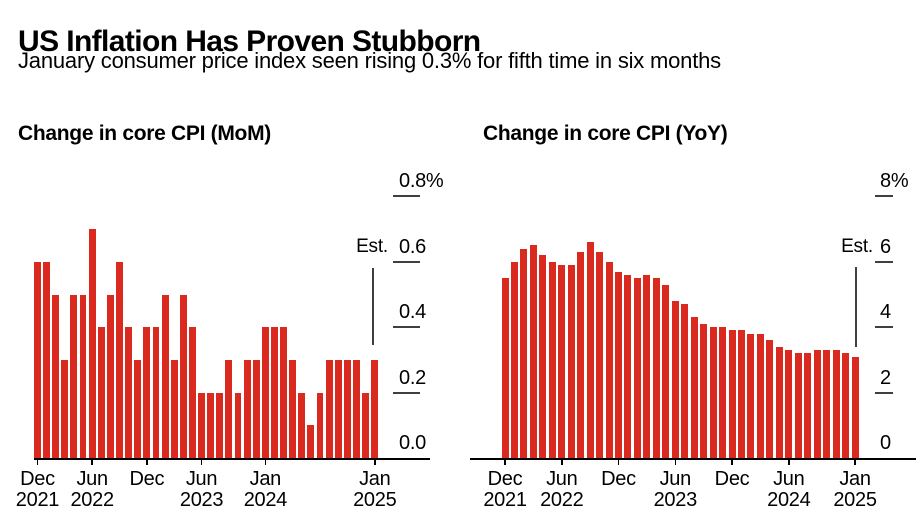 The image size is (917, 526). I want to click on bar-feb-2022, so click(524, 353).